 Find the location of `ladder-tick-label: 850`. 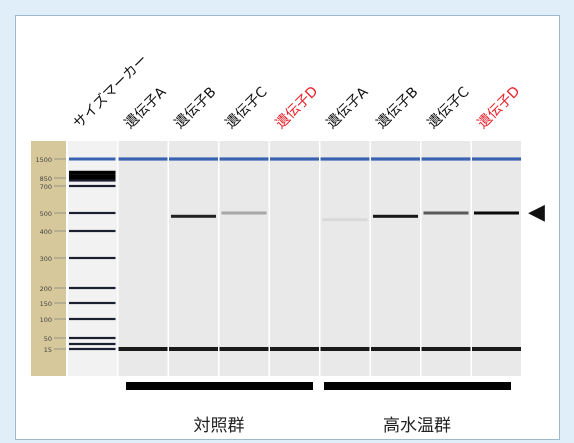

ladder-tick-label: 850 is located at coordinates (46, 179).